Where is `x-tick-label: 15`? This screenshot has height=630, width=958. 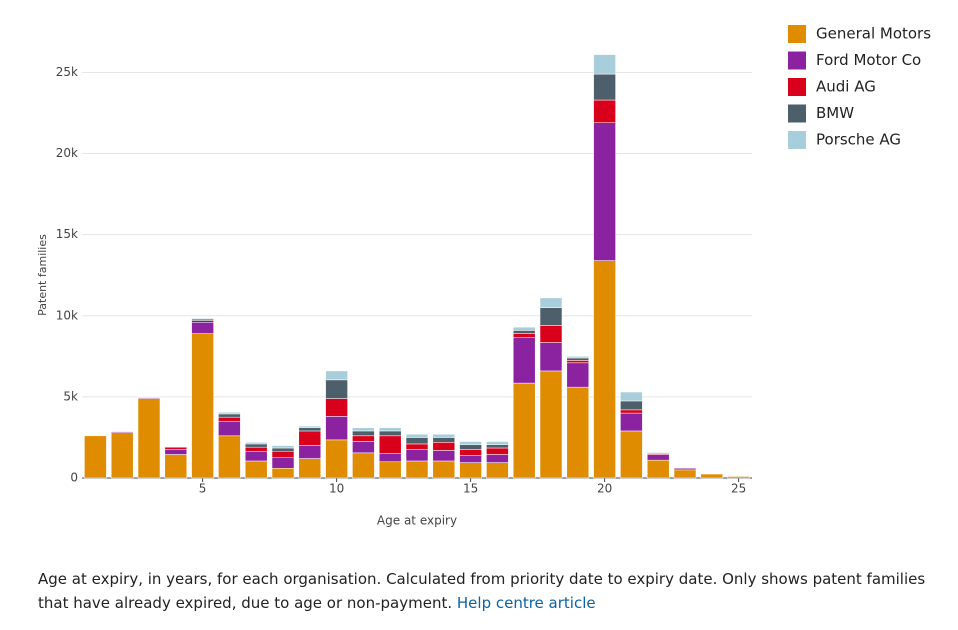
x-tick-label: 15 is located at coordinates (470, 489).